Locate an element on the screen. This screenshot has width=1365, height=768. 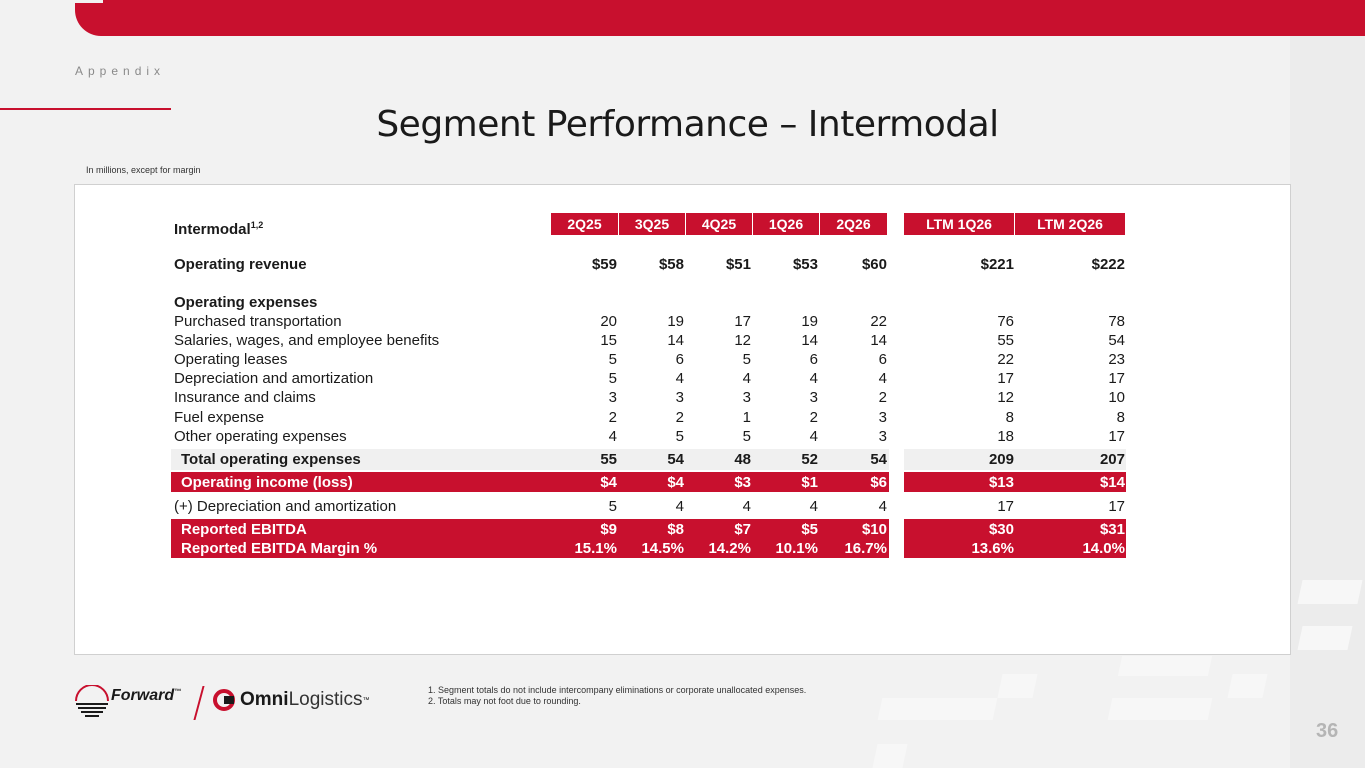
expense-row-value: 15 is located at coordinates (608, 341).